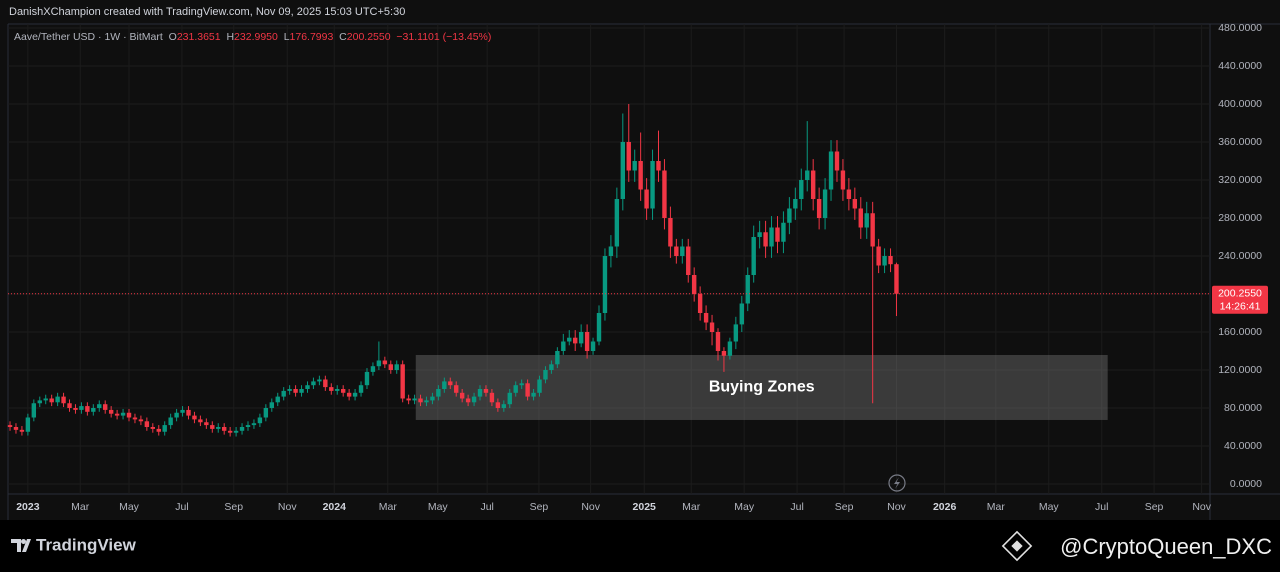  Describe the element at coordinates (1240, 370) in the screenshot. I see `y-tick-label: 120.0000` at that location.